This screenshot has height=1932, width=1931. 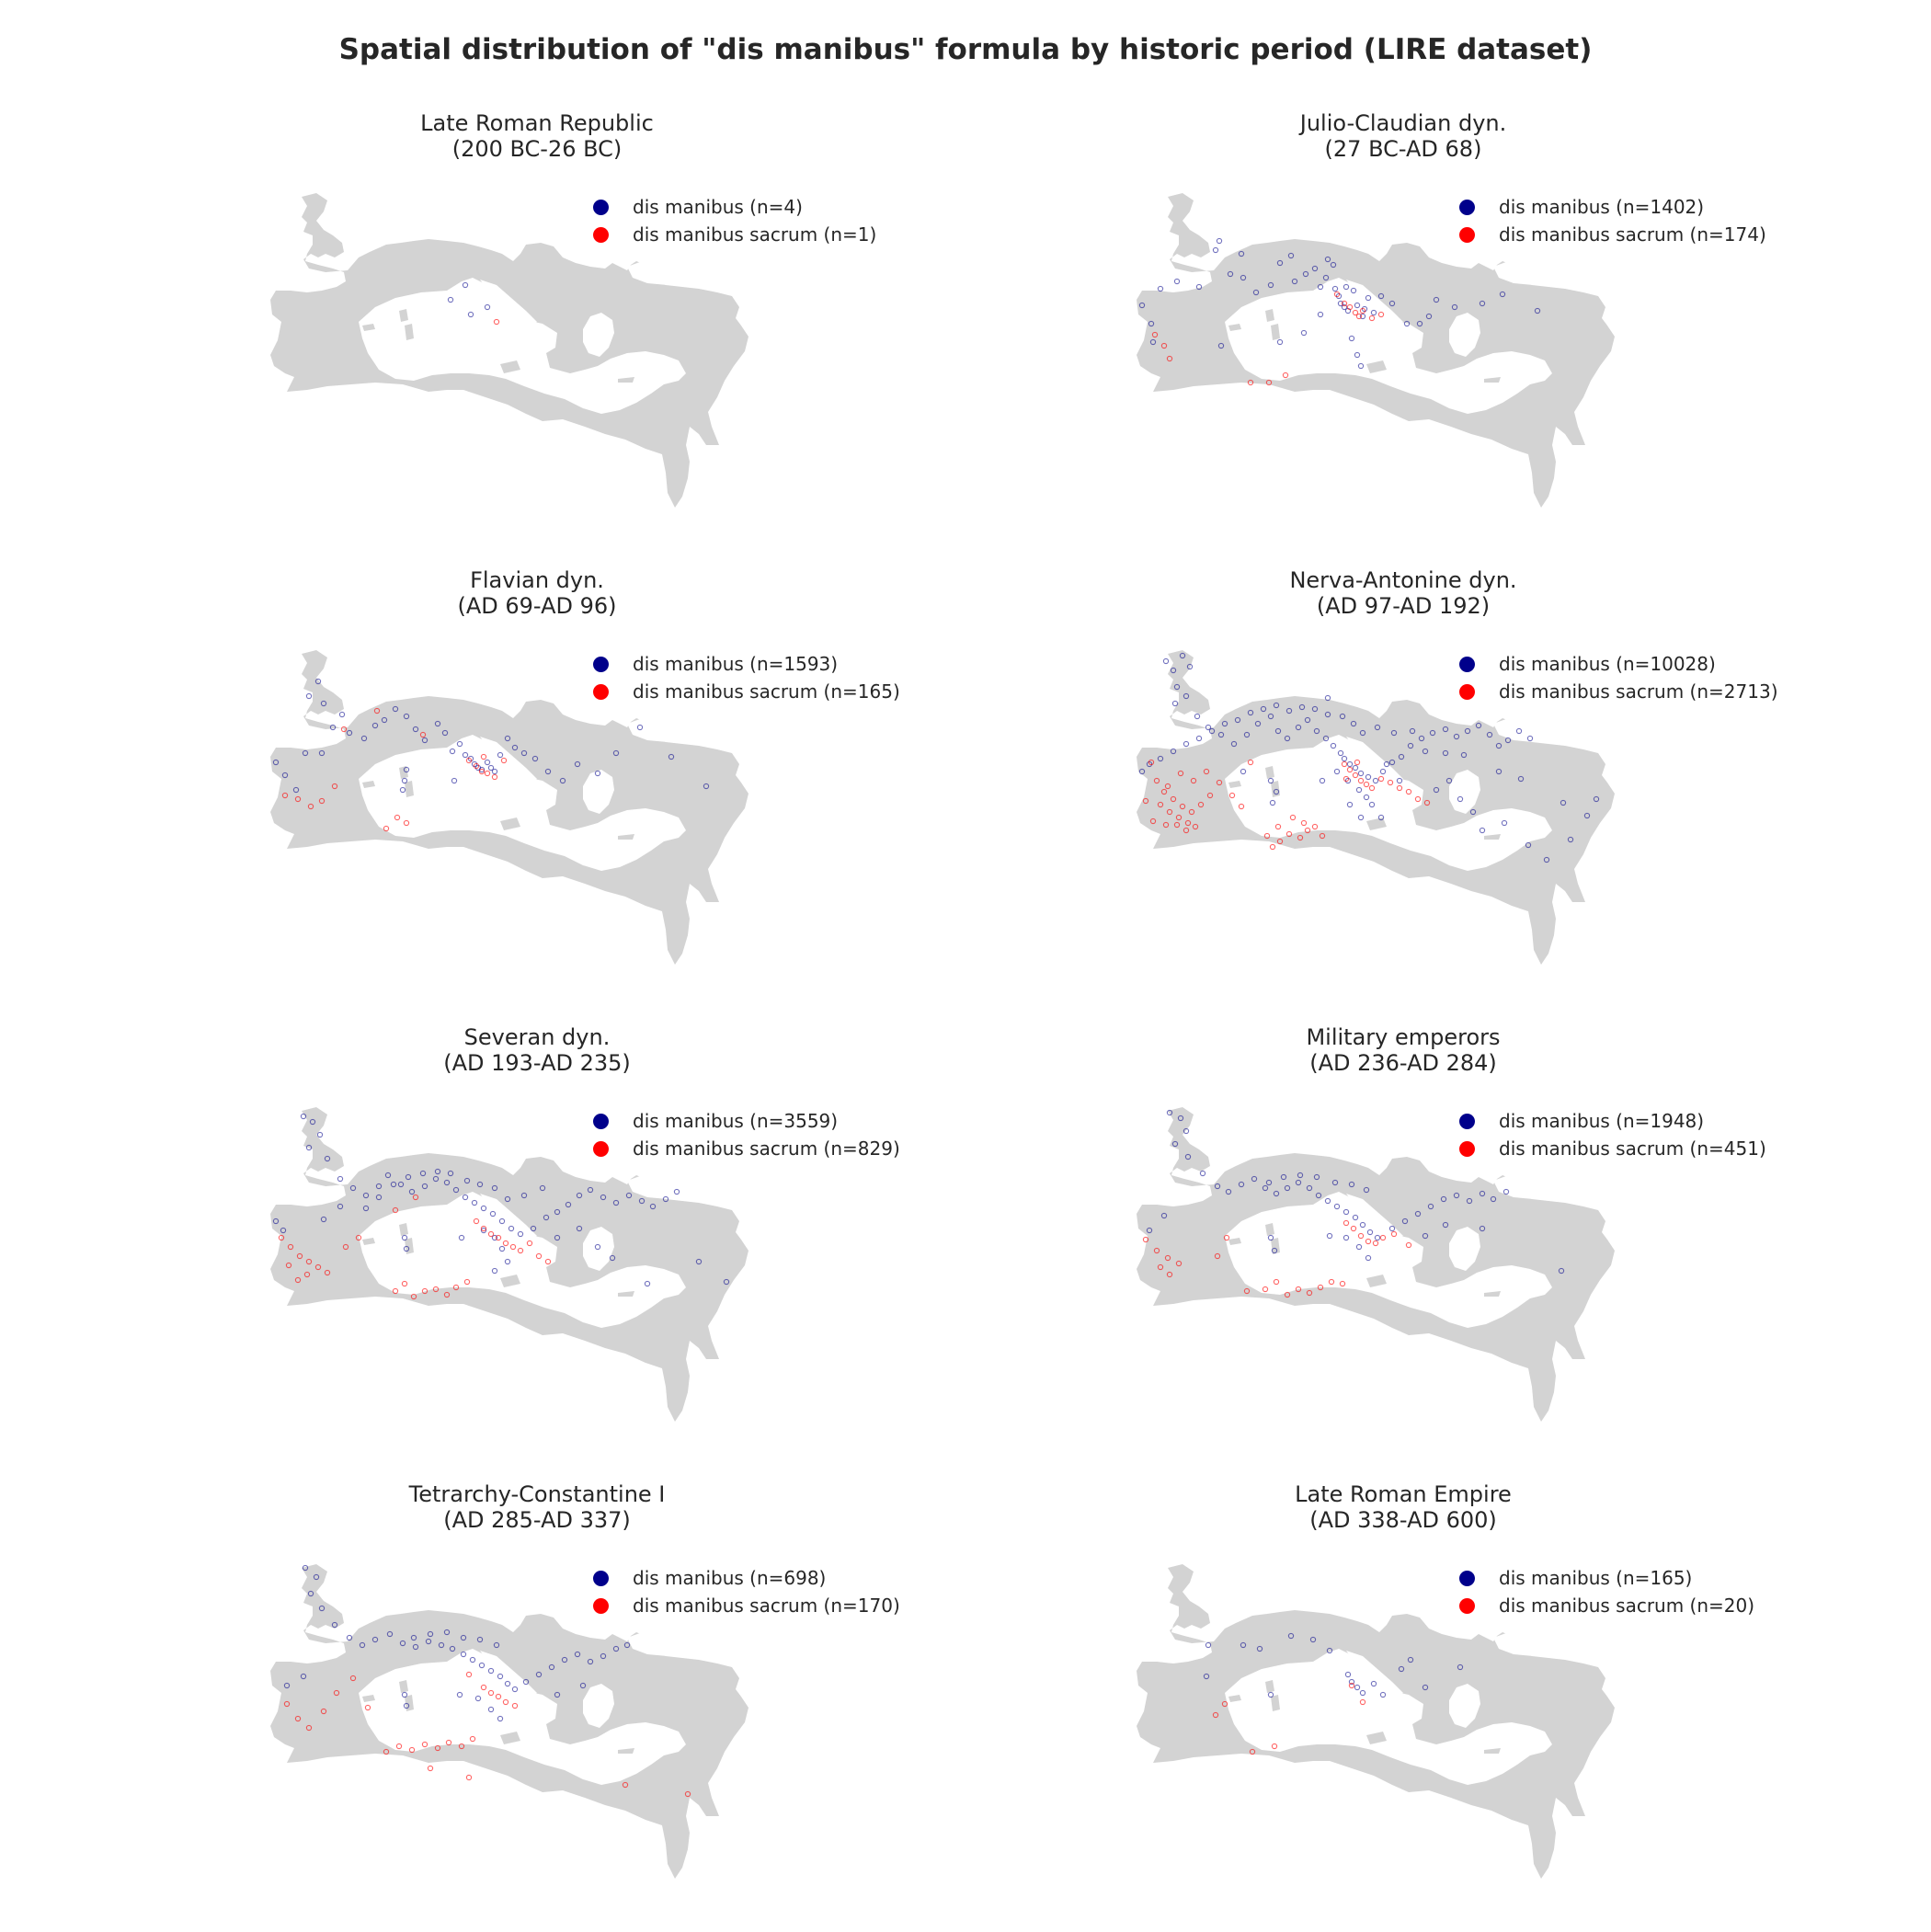 What do you see at coordinates (1467, 1148) in the screenshot?
I see `dis-manibus-sacrum-marker` at bounding box center [1467, 1148].